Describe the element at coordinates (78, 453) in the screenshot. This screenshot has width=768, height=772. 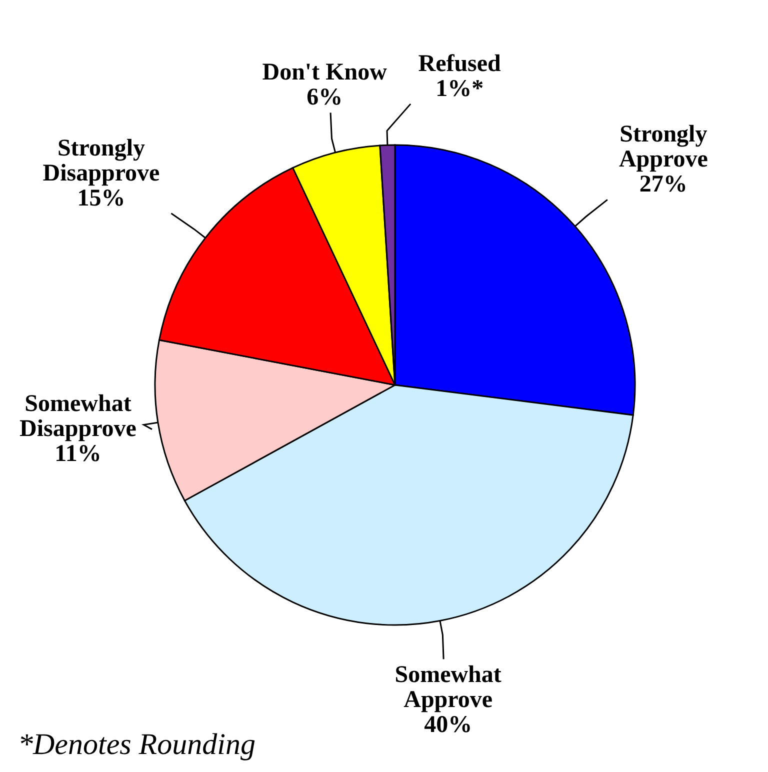
I see `data-label: 11%` at that location.